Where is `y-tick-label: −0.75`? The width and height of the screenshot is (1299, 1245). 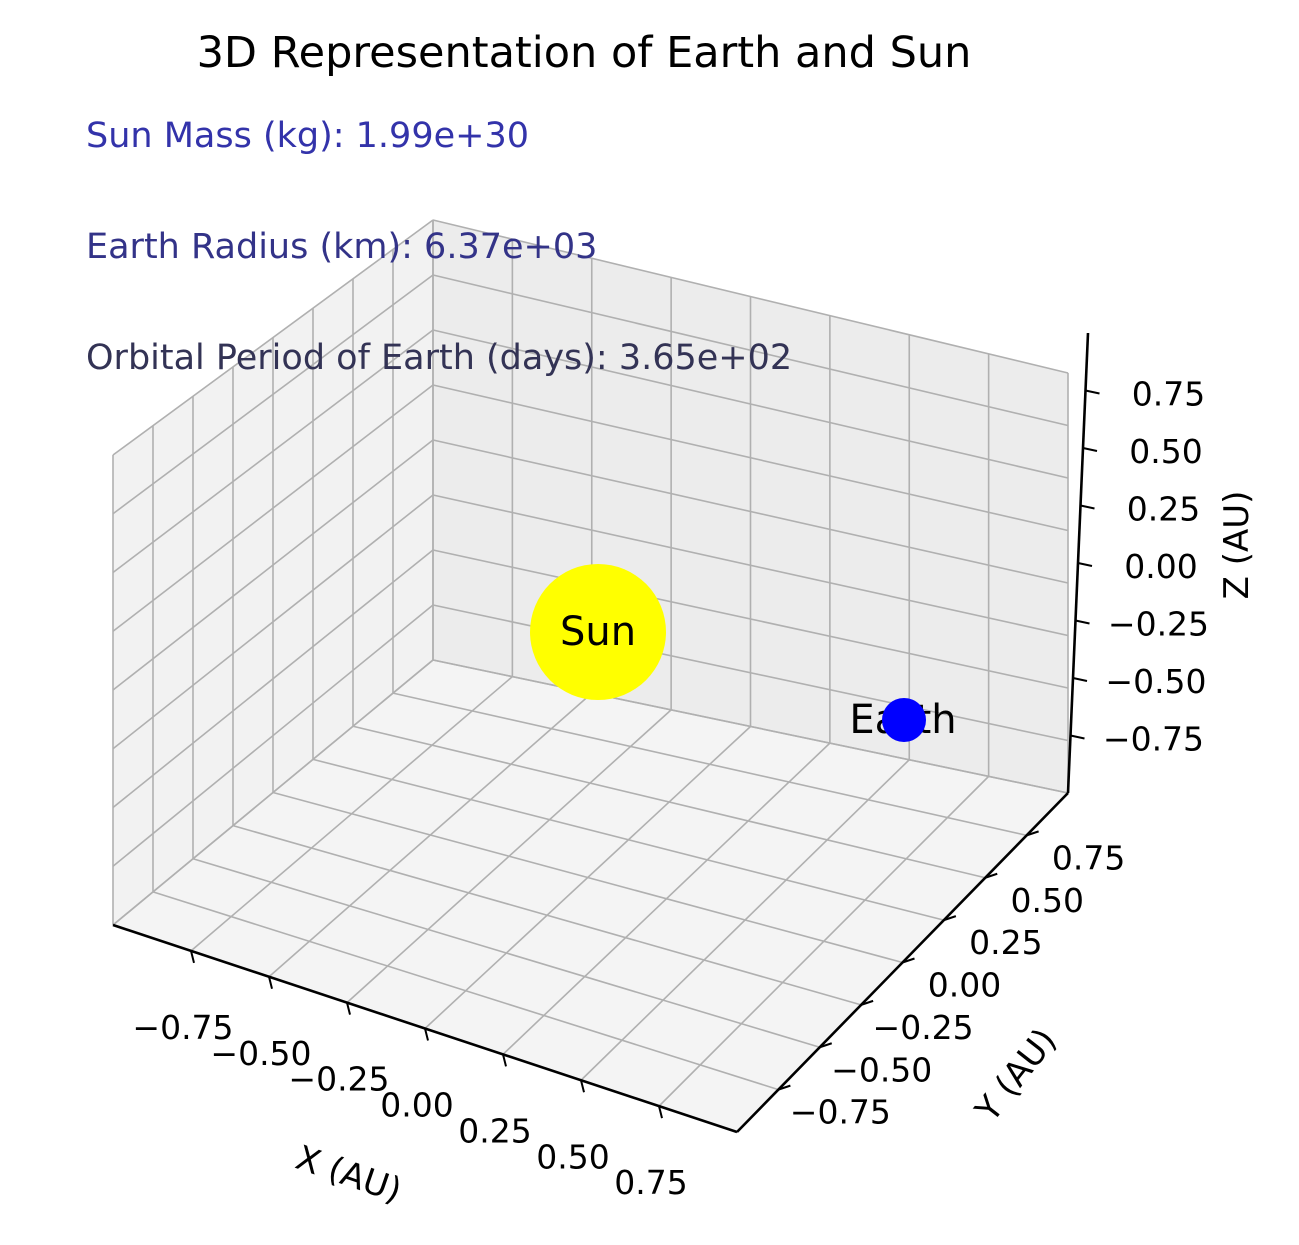
y-tick-label: −0.75 is located at coordinates (840, 1112).